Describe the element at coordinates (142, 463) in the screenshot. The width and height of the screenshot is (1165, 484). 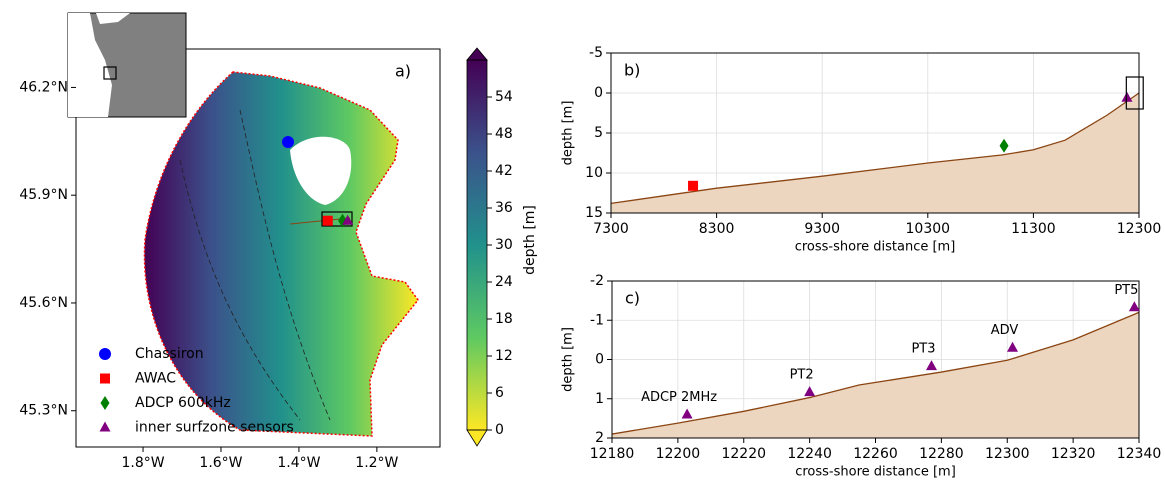
I see `x-tick-label: 1.8°W` at that location.